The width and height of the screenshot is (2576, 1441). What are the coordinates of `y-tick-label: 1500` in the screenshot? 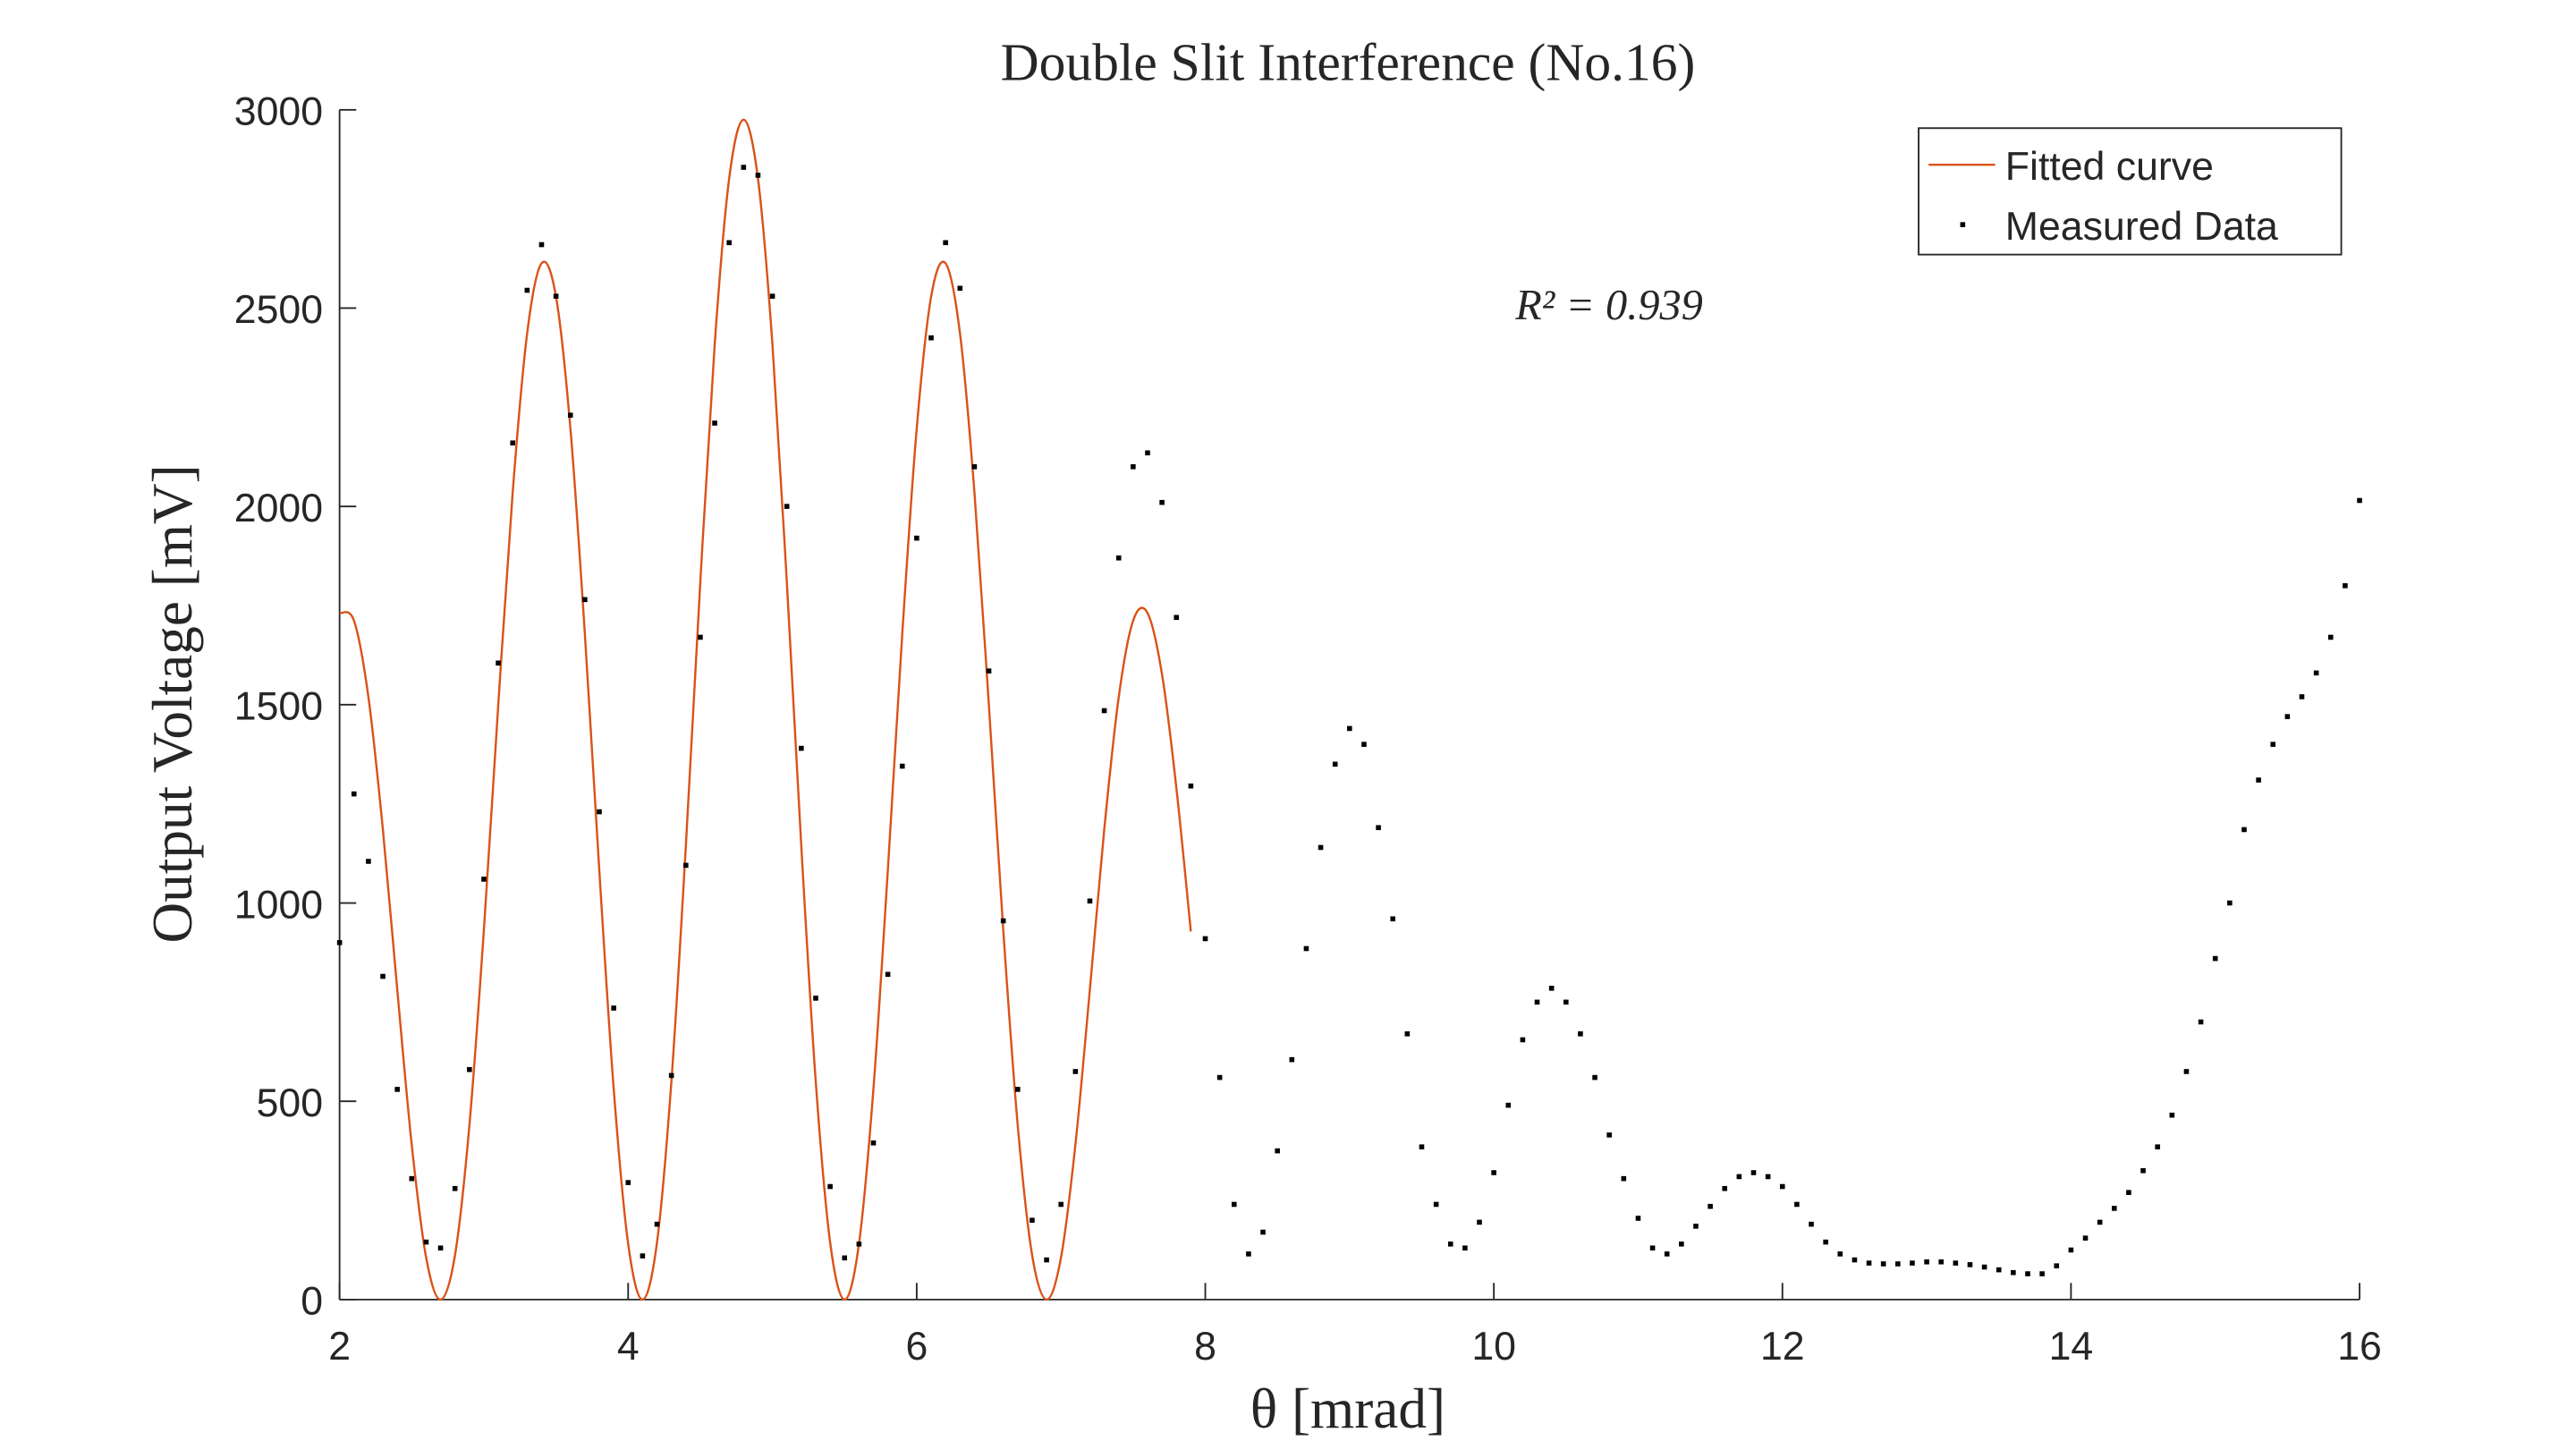 It's located at (278, 707).